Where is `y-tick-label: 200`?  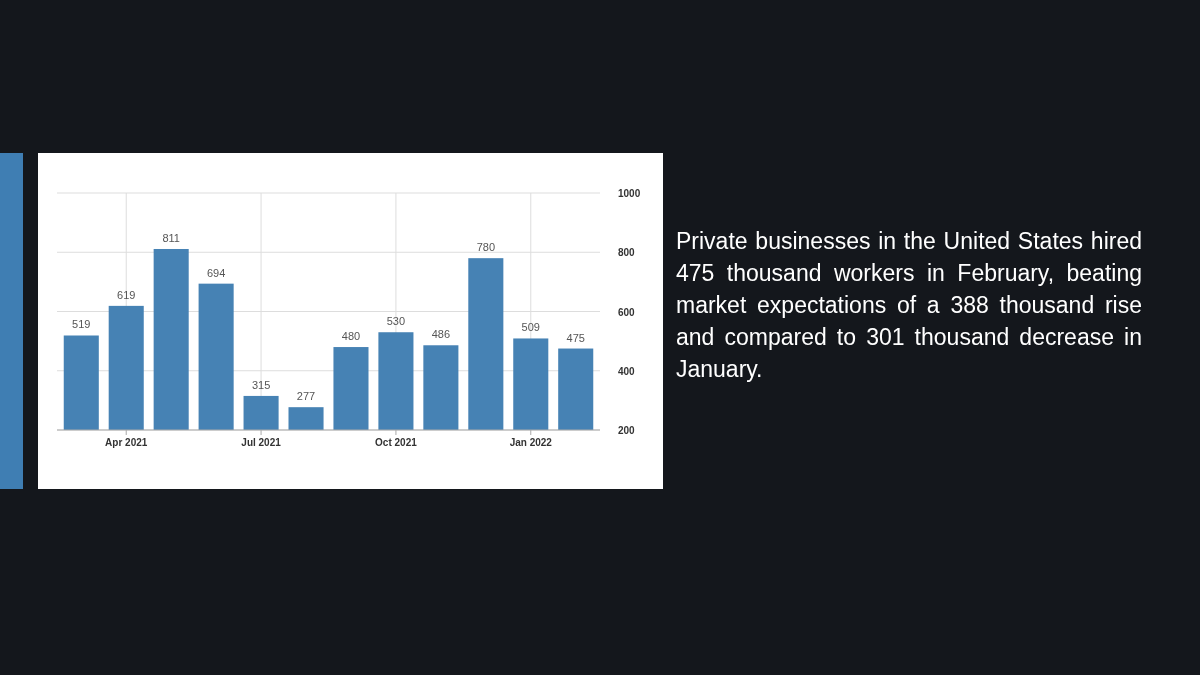 y-tick-label: 200 is located at coordinates (627, 430).